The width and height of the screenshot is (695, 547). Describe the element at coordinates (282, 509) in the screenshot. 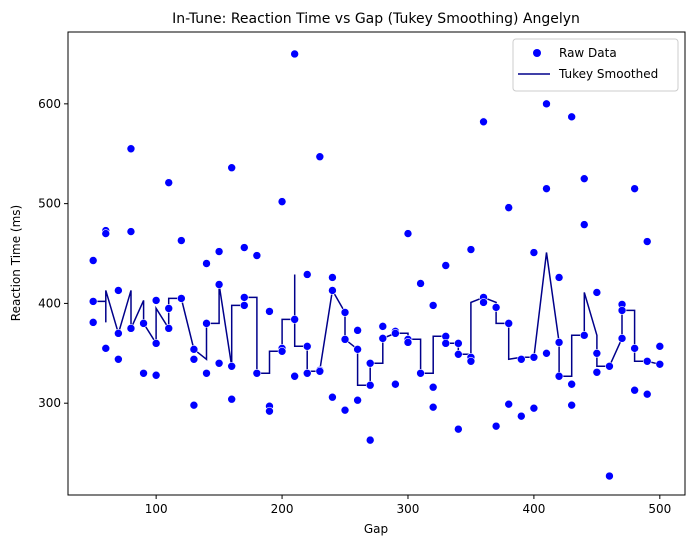

I see `x-tick-label: 200` at that location.